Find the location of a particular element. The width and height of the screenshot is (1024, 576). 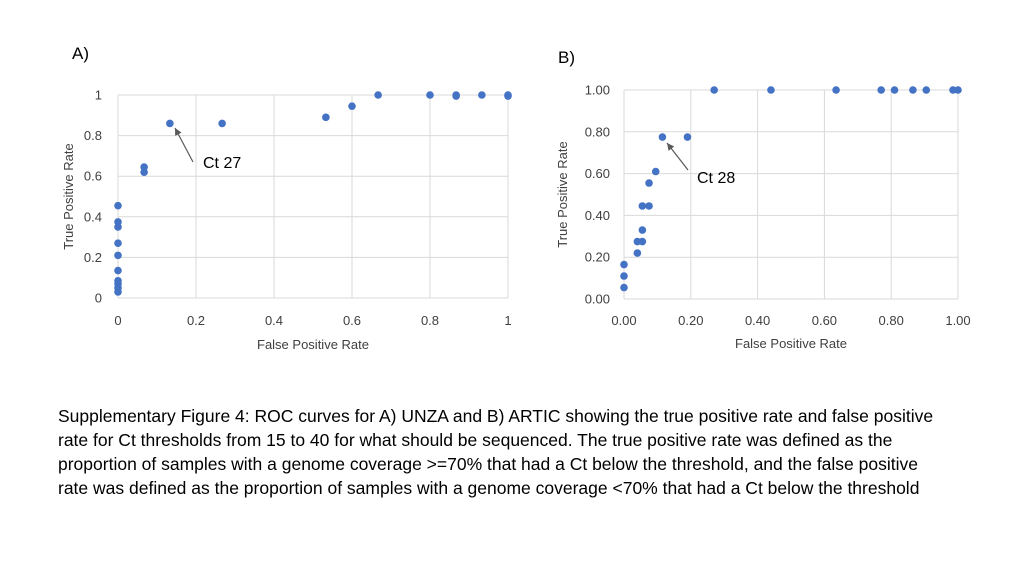

panel-a-label: A) is located at coordinates (80, 53).